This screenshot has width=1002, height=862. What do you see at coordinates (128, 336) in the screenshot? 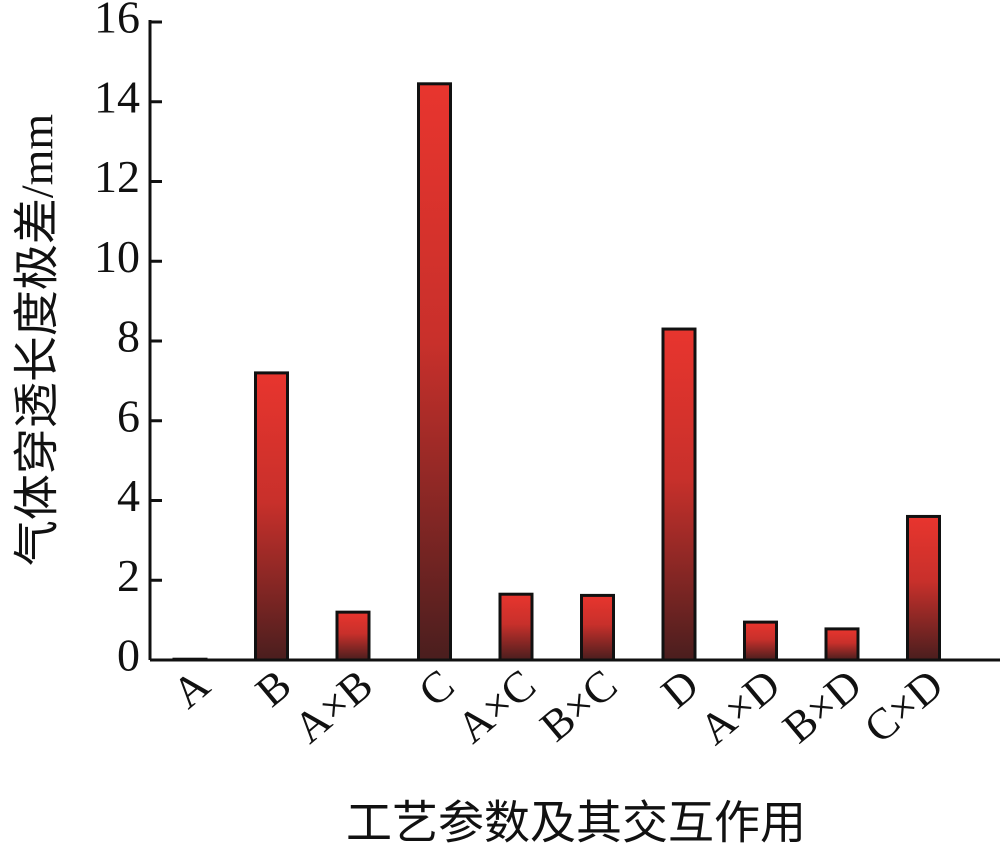
I see `y-tick-label: 8` at bounding box center [128, 336].